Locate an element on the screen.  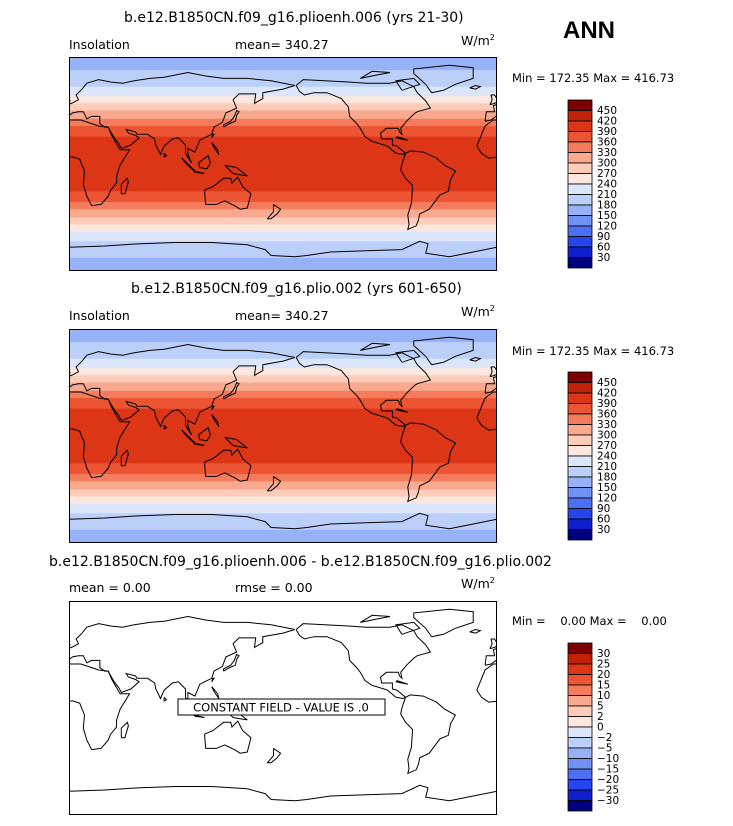
colorbar-tick-label: −5 is located at coordinates (604, 749).